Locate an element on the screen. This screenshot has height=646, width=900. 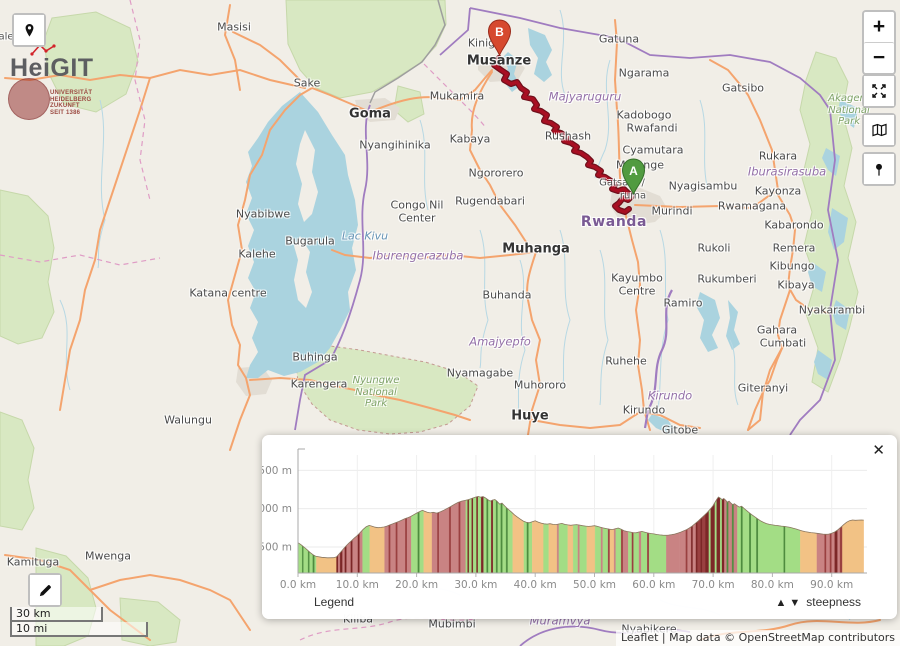
draw-route-button is located at coordinates (45, 590).